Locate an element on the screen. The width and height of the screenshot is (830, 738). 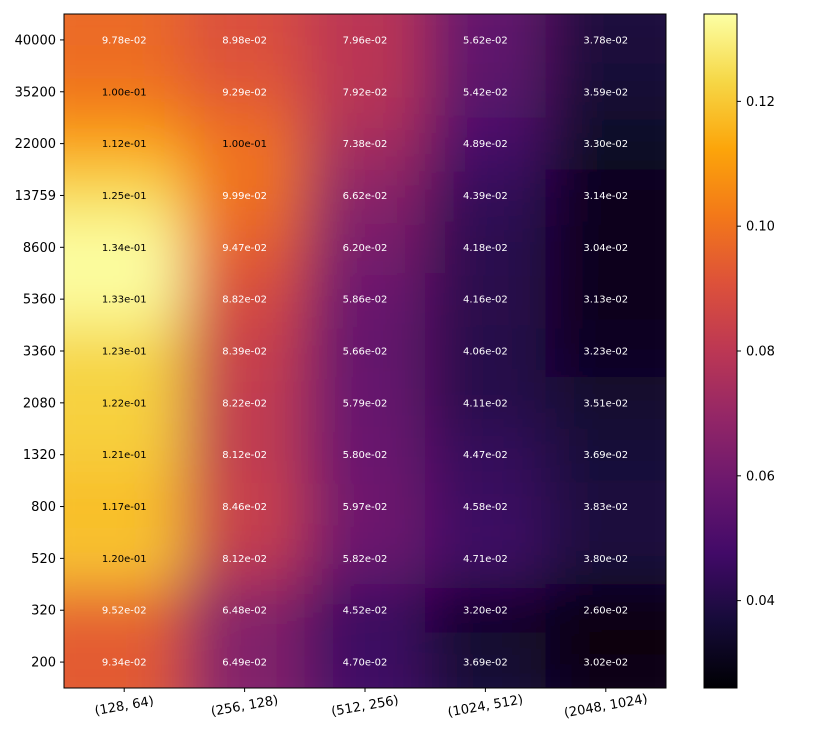
cell-value-label: 6.62e-02 is located at coordinates (365, 196).